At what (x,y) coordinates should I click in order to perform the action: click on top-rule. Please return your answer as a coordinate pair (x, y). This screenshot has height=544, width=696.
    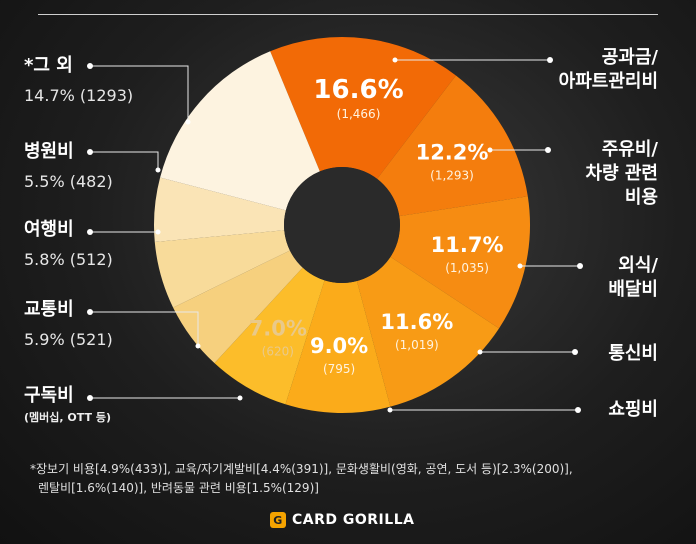
    Looking at the image, I should click on (348, 14).